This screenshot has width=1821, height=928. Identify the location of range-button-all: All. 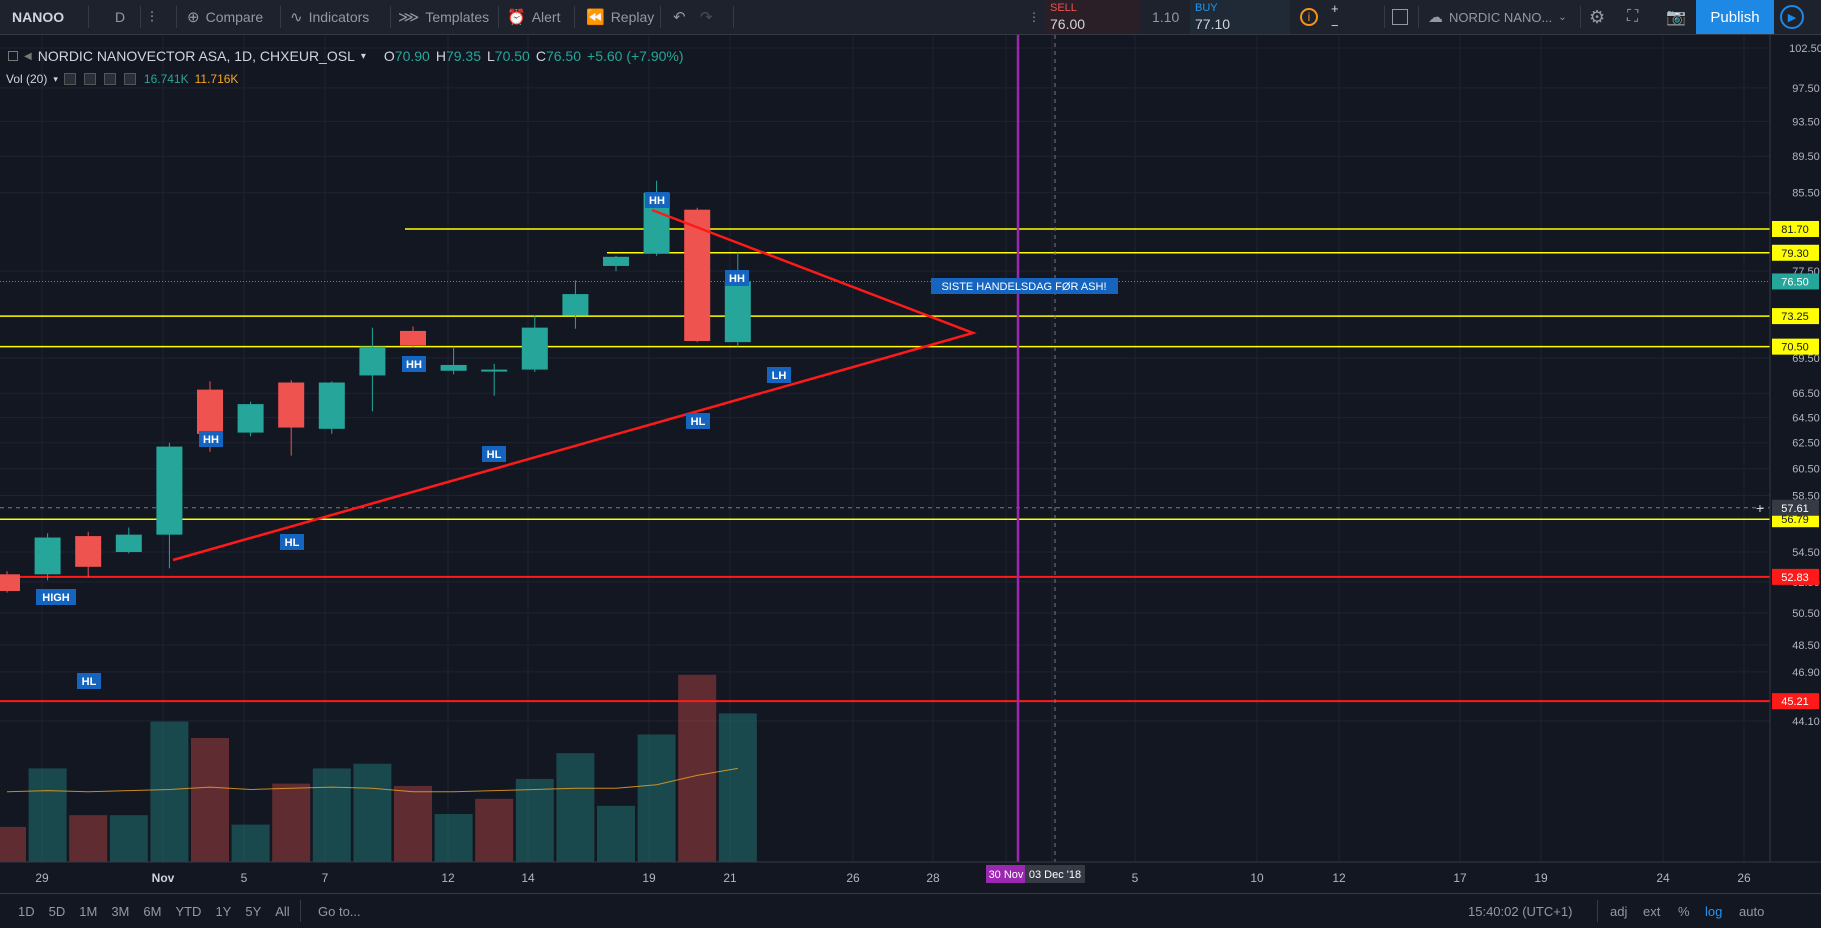
(282, 911).